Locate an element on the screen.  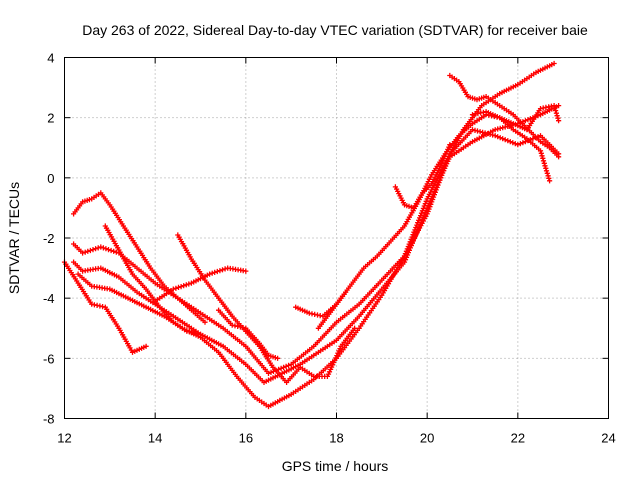
x-tick-label: 14 is located at coordinates (155, 438).